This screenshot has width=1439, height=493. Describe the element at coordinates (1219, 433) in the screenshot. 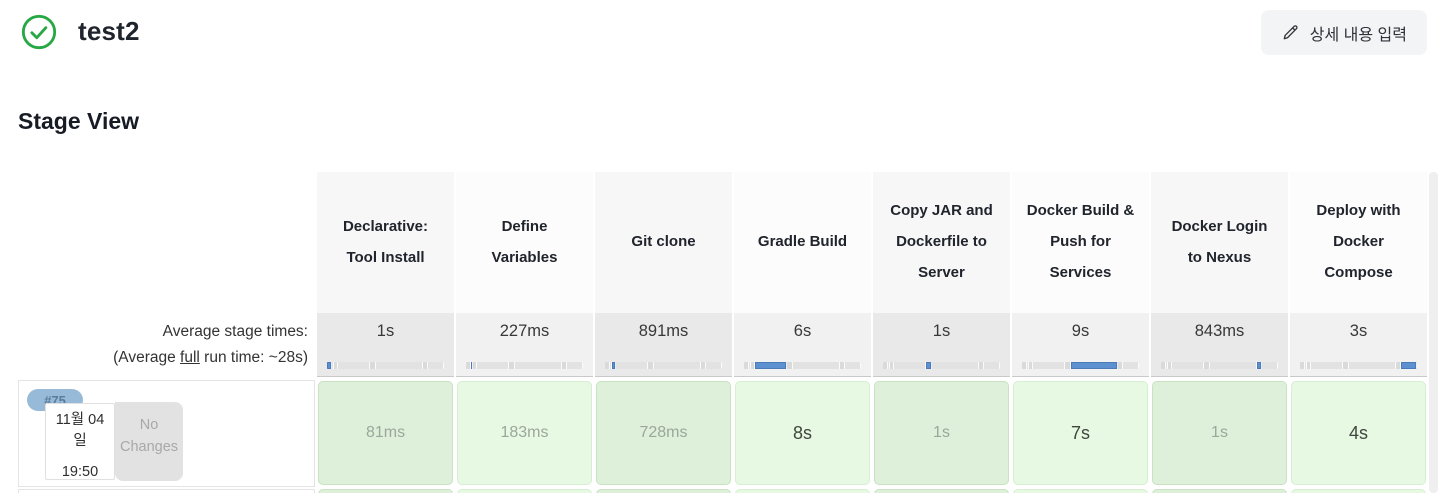

I see `stage-cell-6: 1s` at that location.